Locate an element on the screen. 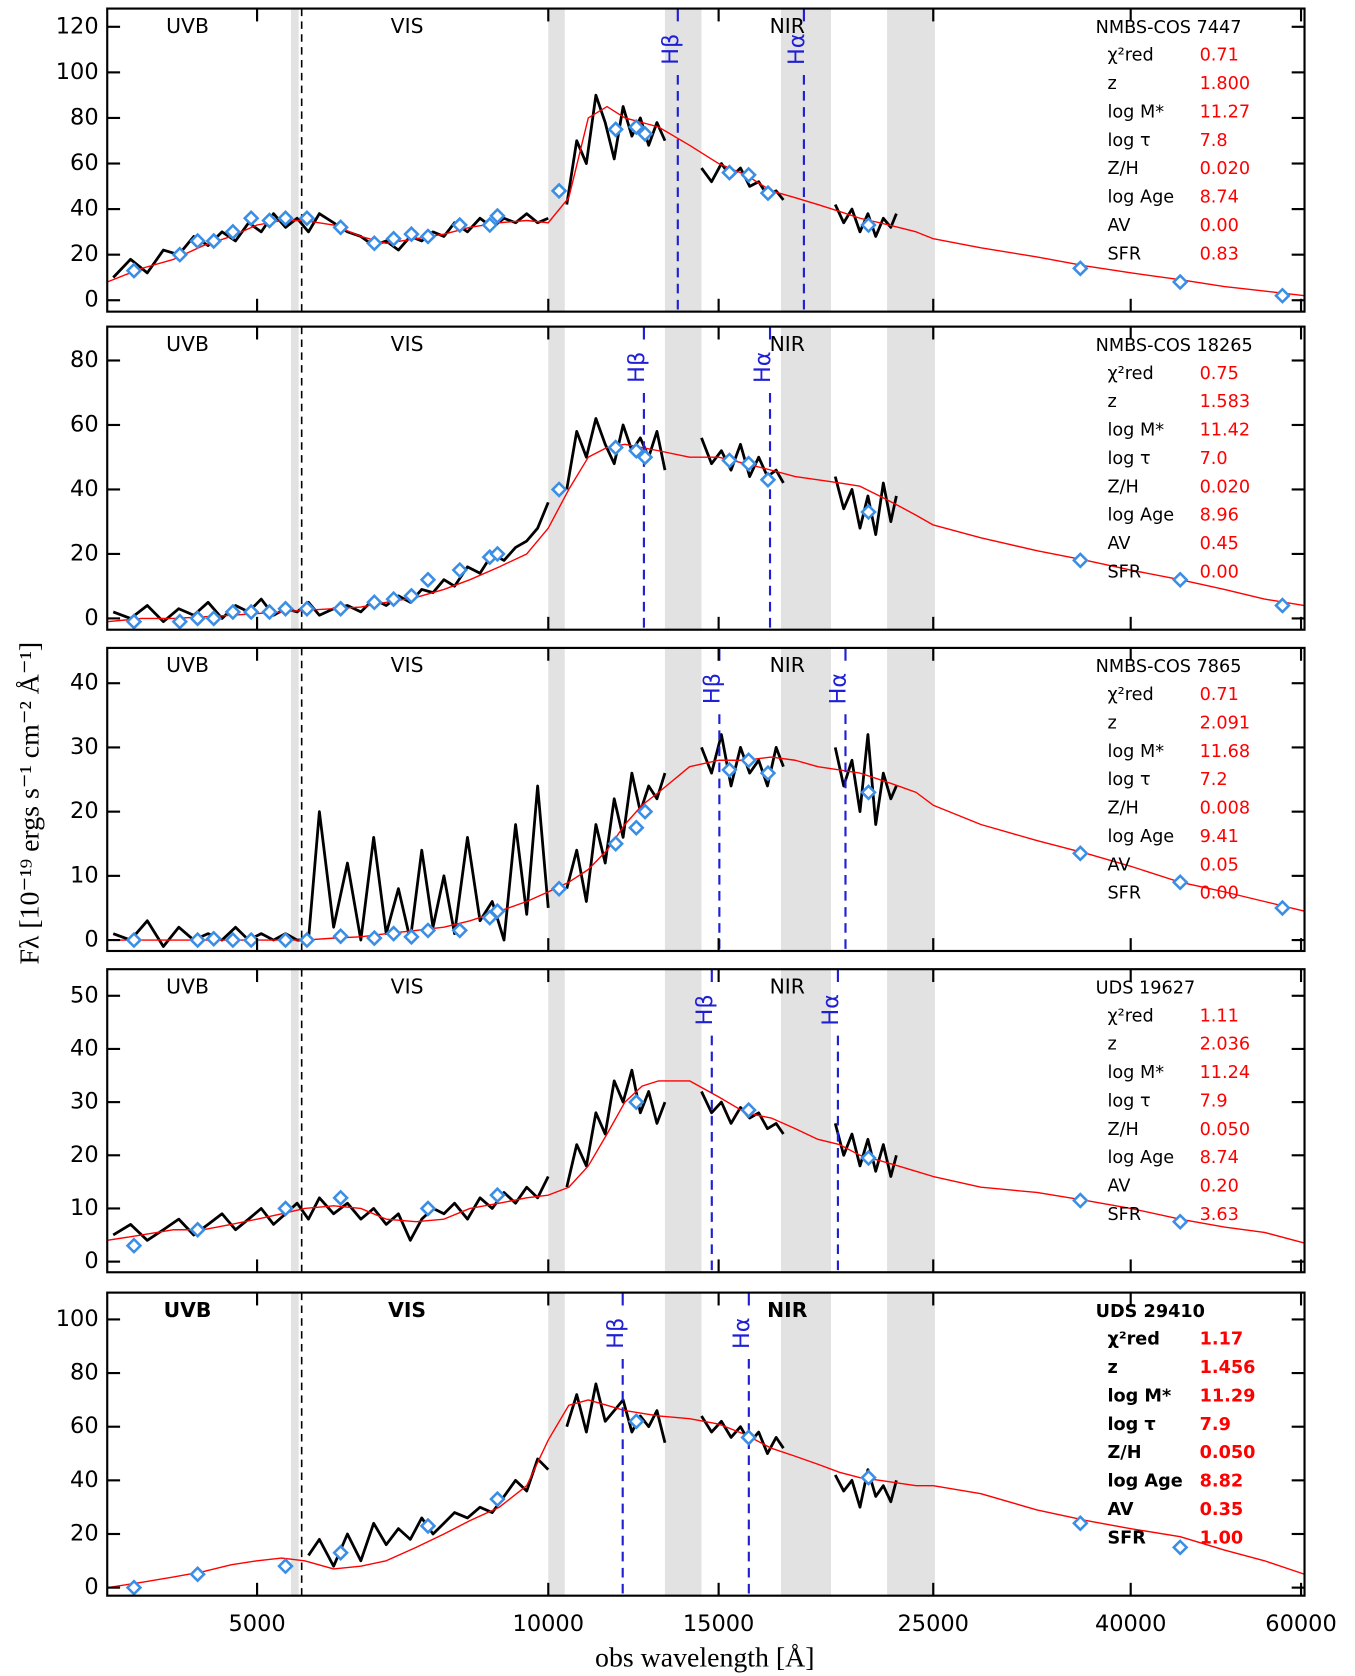 The width and height of the screenshot is (1355, 1676). param-value: 11.42 is located at coordinates (1225, 431).